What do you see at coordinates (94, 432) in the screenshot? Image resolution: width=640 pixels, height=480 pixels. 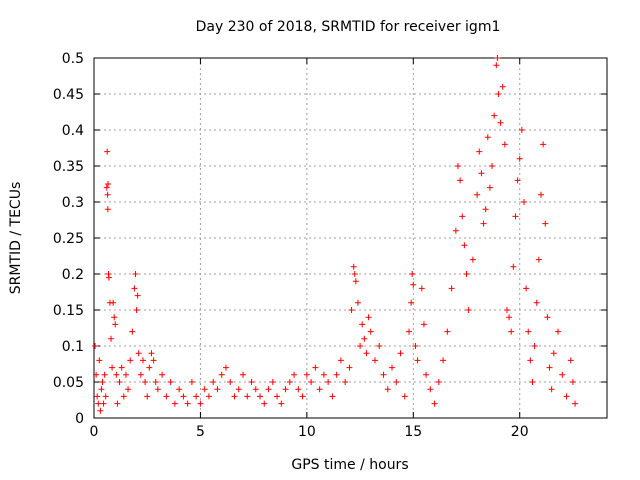 I see `x-tick-label: 0` at bounding box center [94, 432].